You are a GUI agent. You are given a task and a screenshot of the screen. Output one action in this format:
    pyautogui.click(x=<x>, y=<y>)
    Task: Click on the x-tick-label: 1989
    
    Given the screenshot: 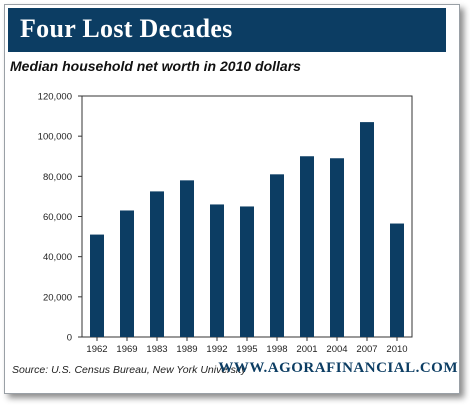 What is the action you would take?
    pyautogui.click(x=186, y=349)
    